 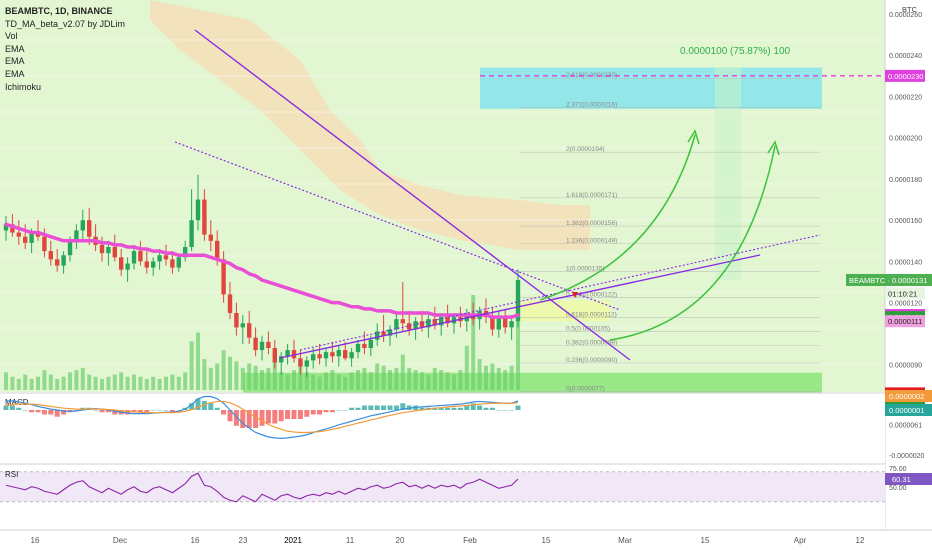 I want to click on y-axis-tick: 0.0000260, so click(x=905, y=15).